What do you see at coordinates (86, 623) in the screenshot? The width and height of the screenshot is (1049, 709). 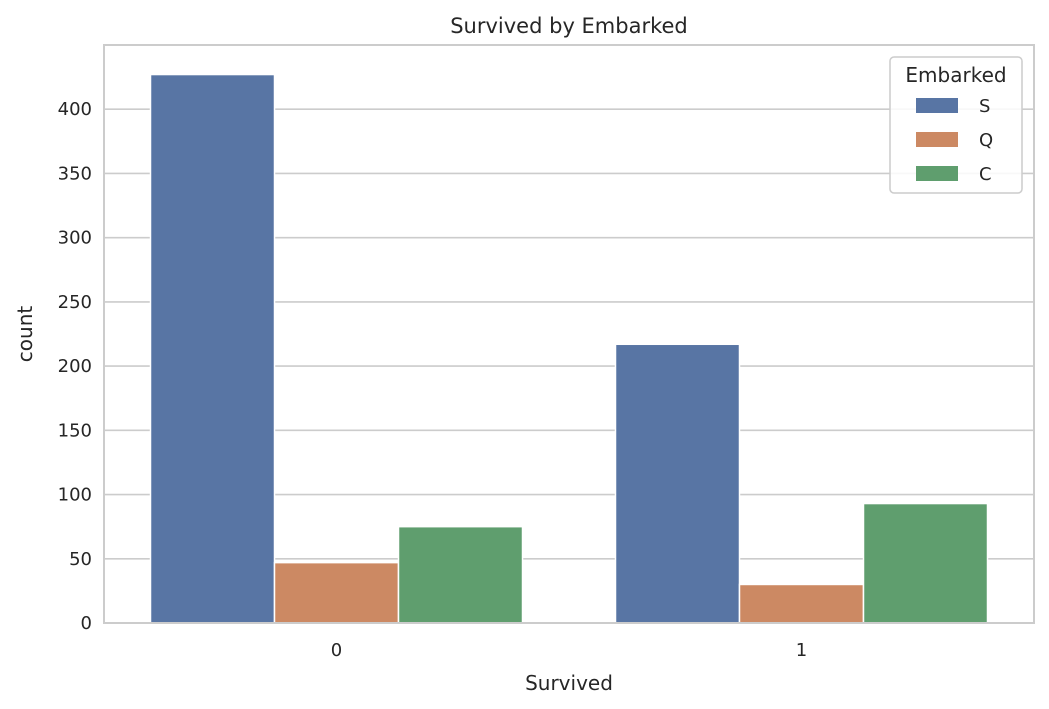 I see `y-tick-label: 0` at bounding box center [86, 623].